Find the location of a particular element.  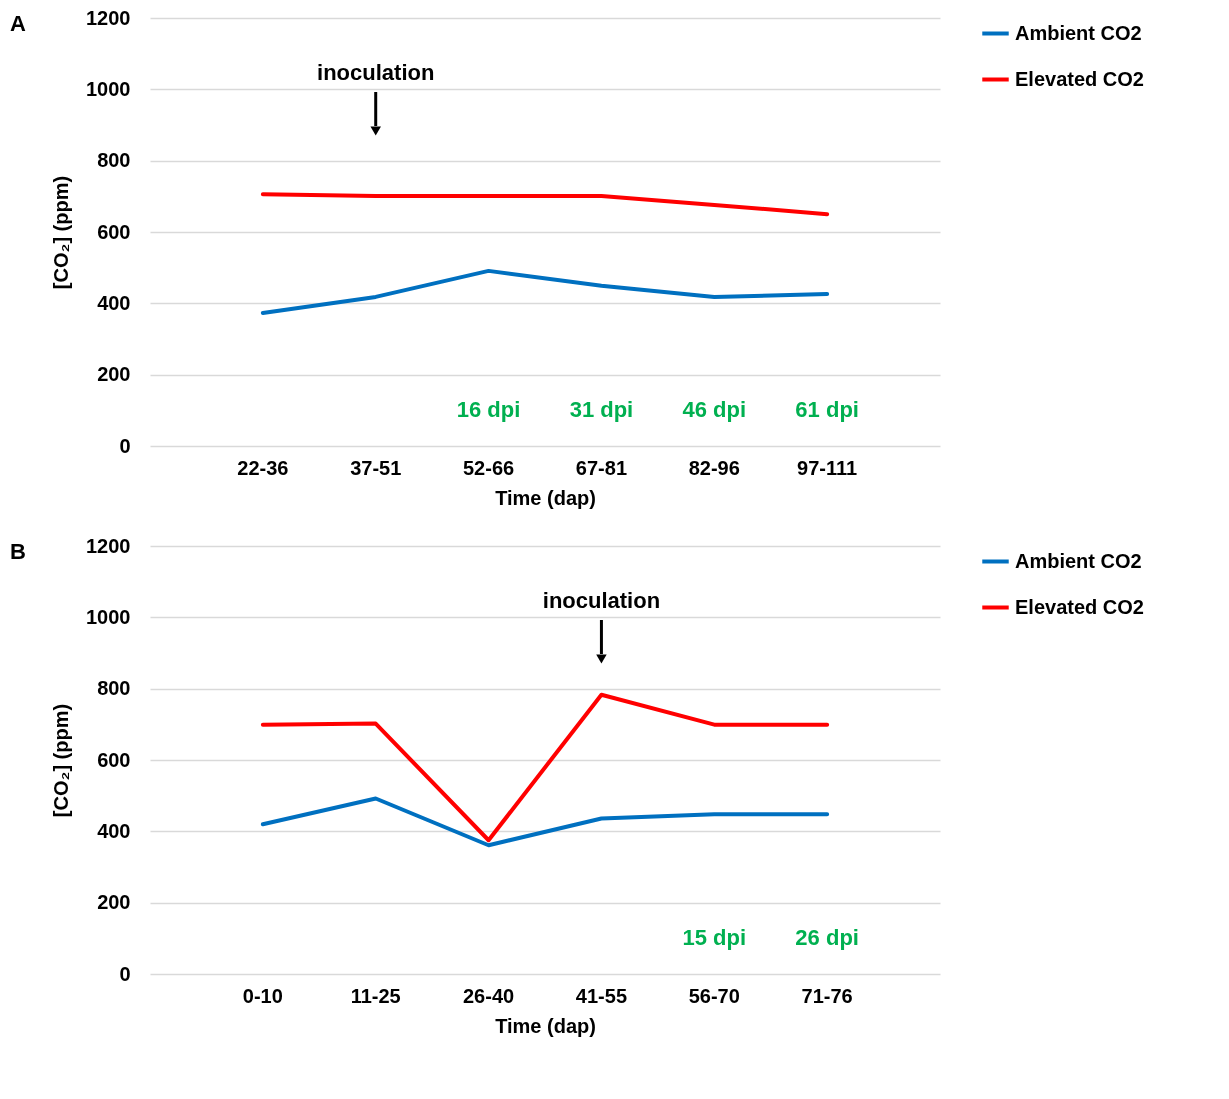

annotation: 26 dpi is located at coordinates (827, 937).